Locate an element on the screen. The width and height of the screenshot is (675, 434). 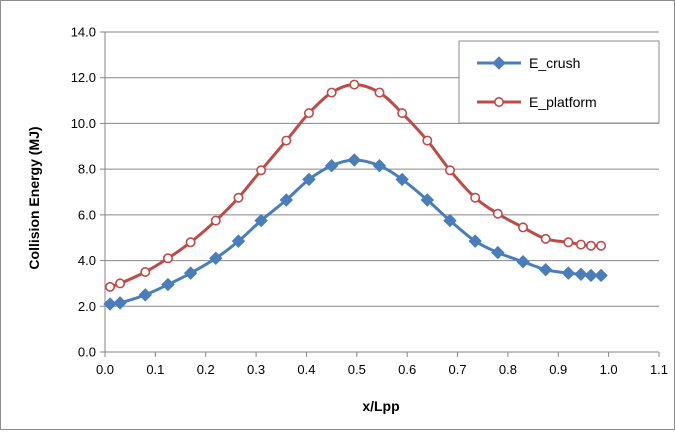
legend: E_crush E_platform is located at coordinates (559, 82).